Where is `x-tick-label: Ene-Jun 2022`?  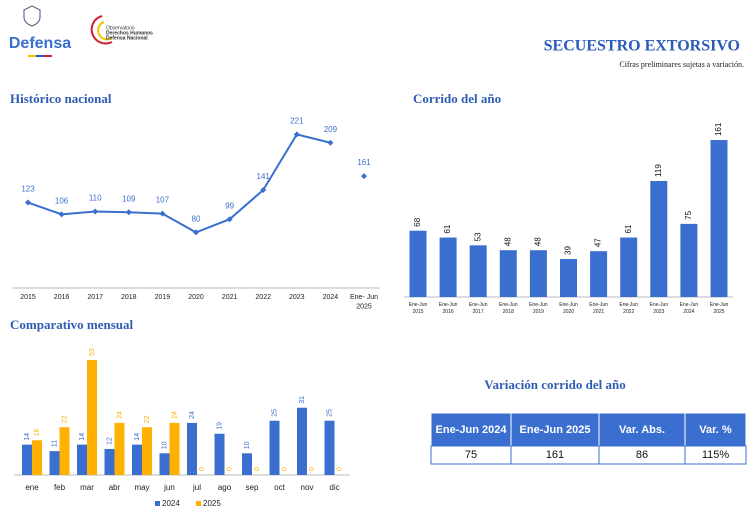
x-tick-label: Ene-Jun 2022 is located at coordinates (628, 308).